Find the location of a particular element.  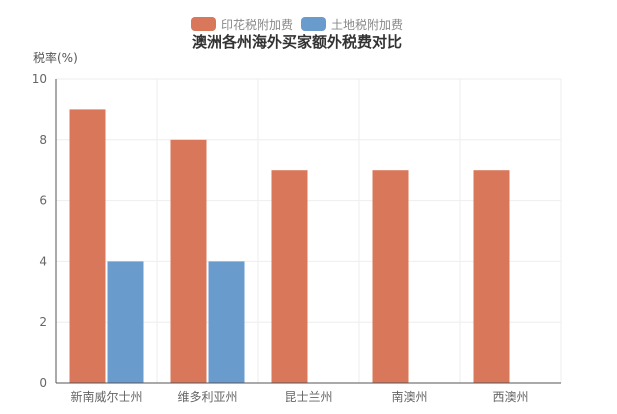

chart-title: 澳洲各州海外买家额外税费对比 is located at coordinates (297, 42).